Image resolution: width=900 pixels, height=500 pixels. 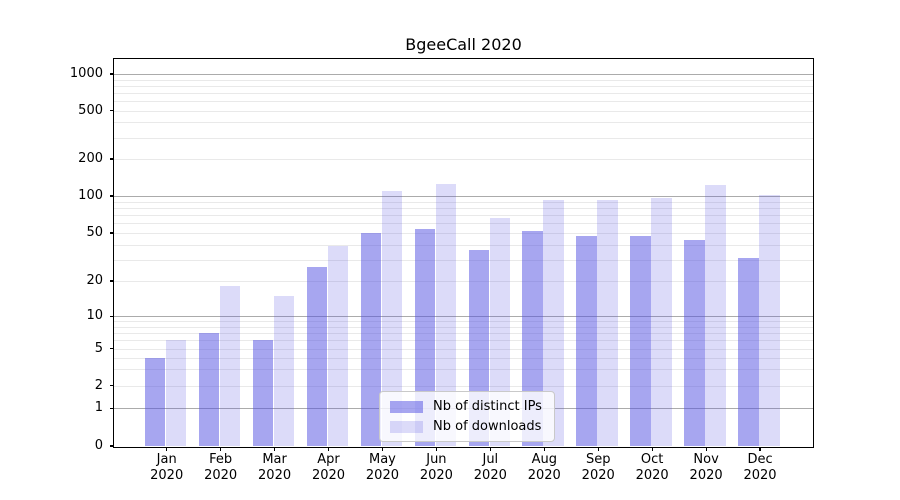 I want to click on legend-swatch-distinct-ips, so click(x=406, y=406).